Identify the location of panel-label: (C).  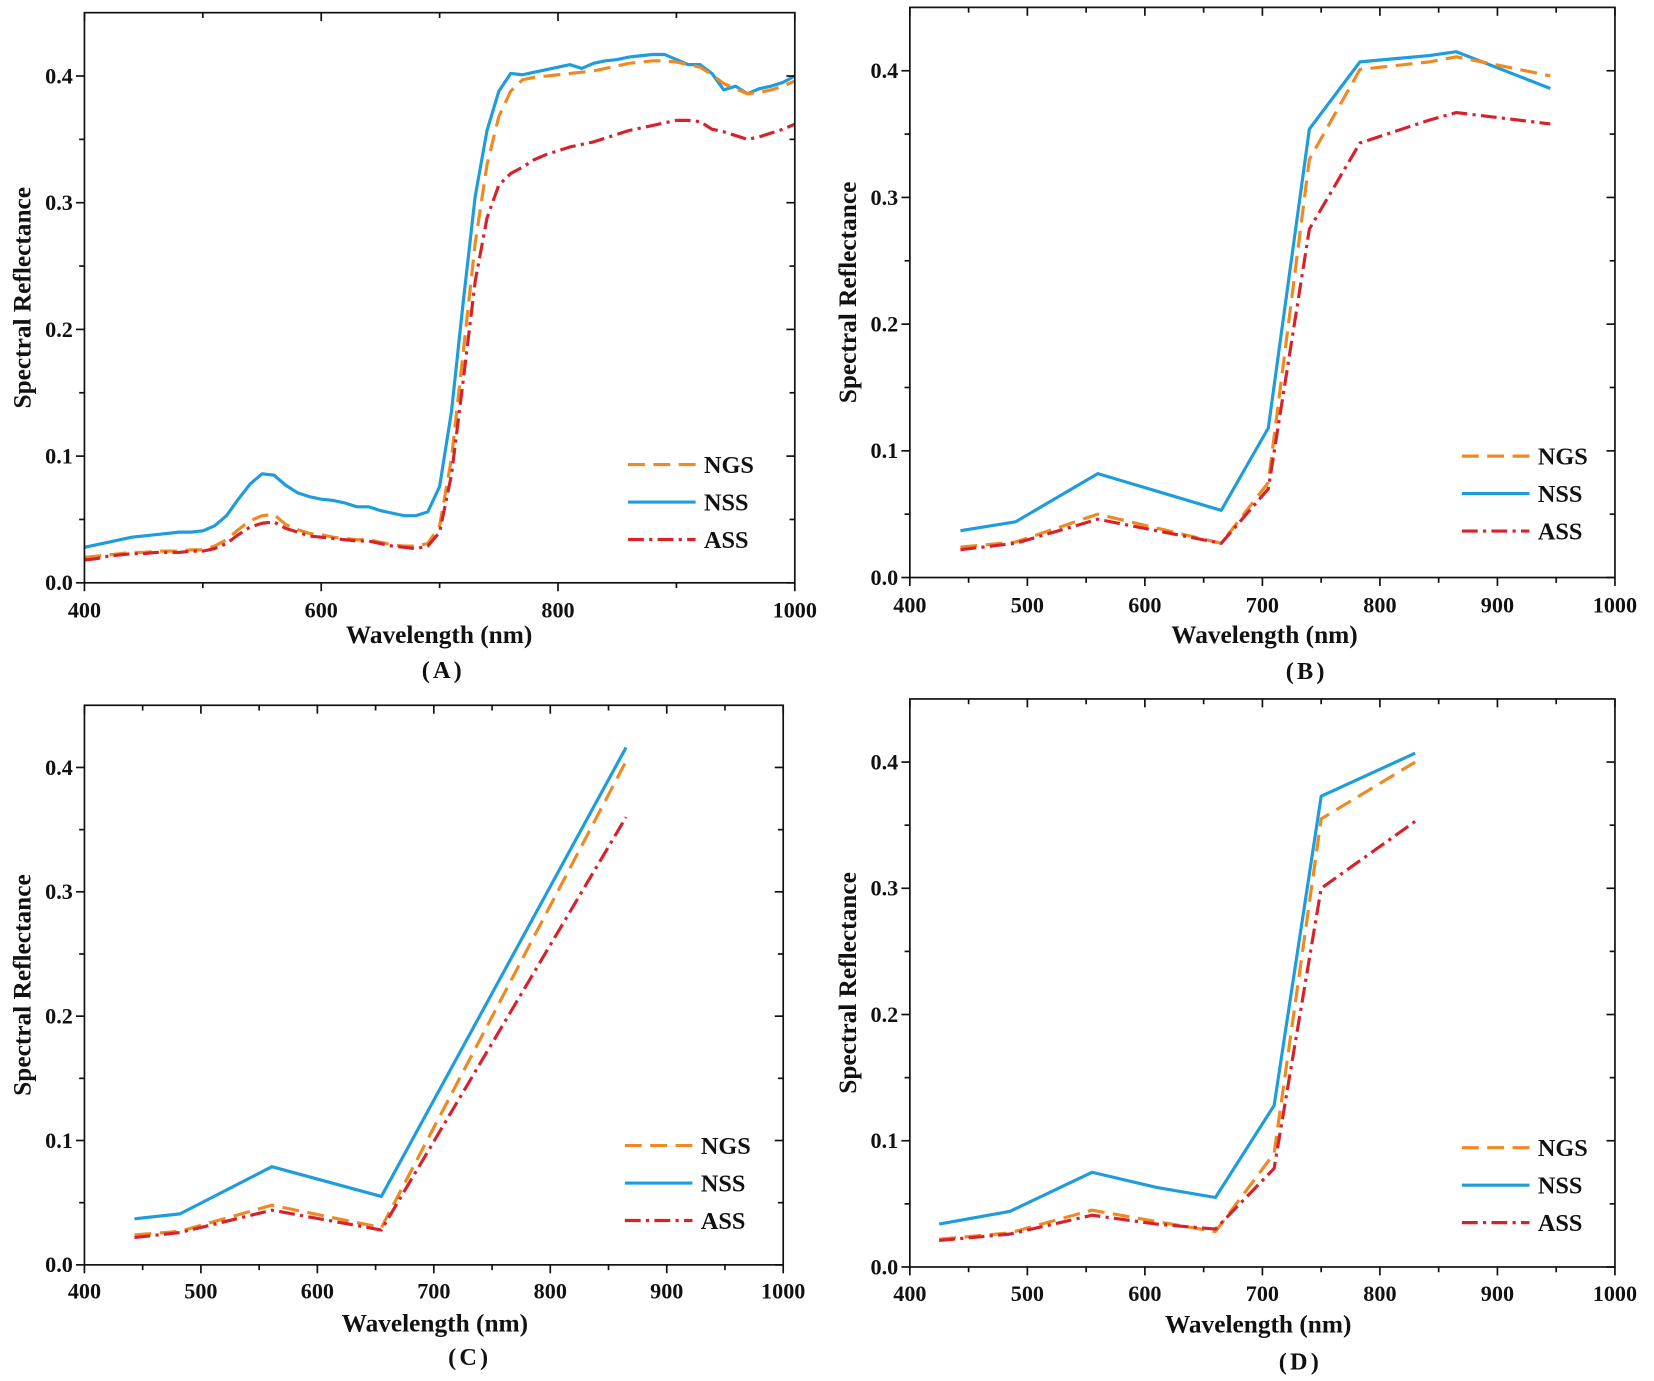
(469, 1357).